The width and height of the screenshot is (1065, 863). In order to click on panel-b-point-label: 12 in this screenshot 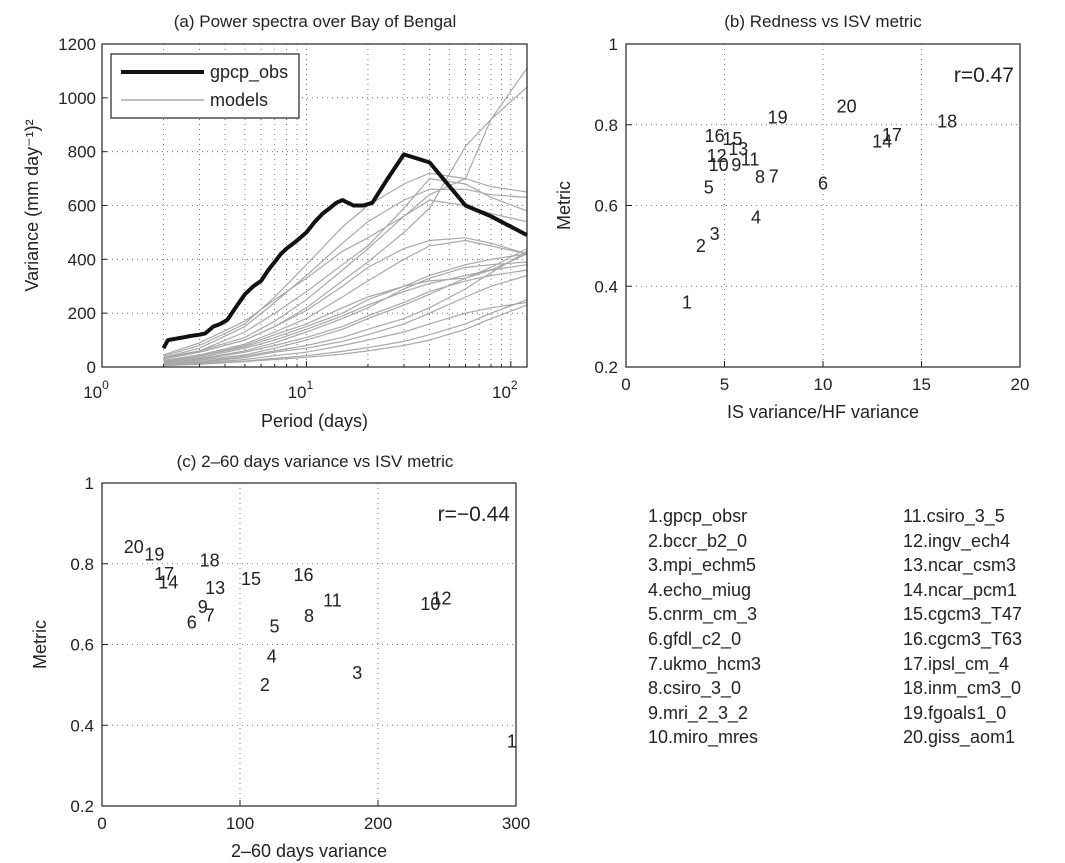, I will do `click(717, 156)`.